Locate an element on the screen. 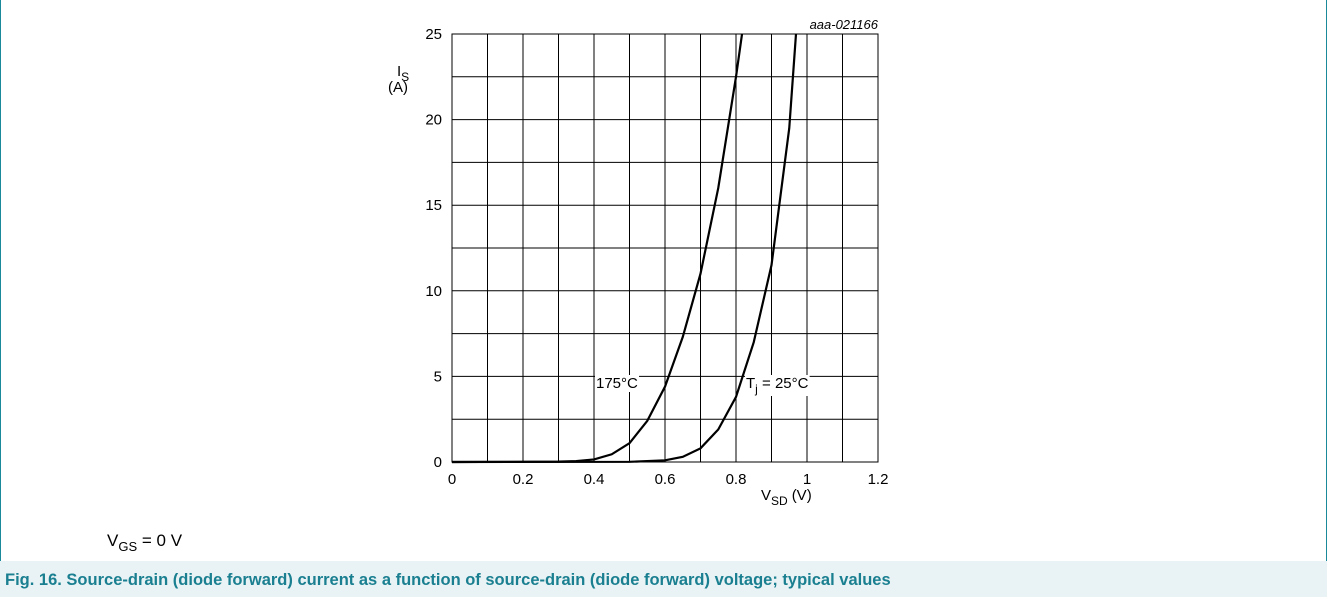 The width and height of the screenshot is (1327, 597). x-axis-label: VSD (V) is located at coordinates (786, 497).